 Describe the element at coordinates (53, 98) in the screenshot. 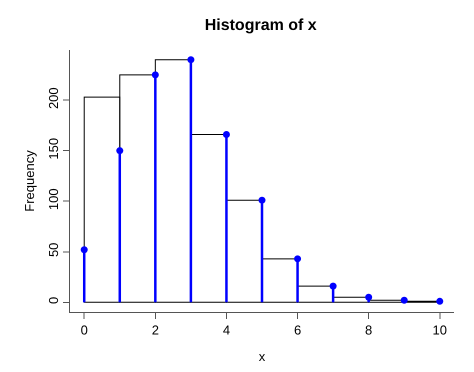

I see `y-tick-label: 200` at that location.